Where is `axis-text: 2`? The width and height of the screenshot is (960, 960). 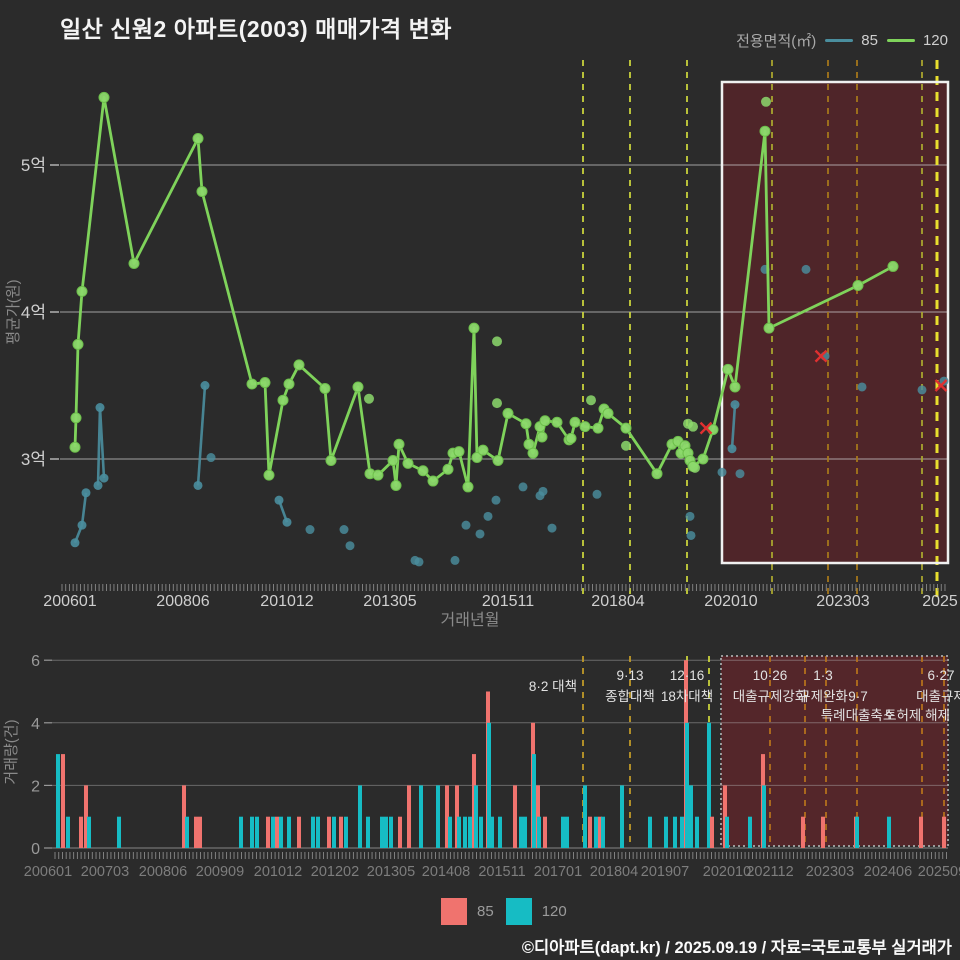 axis-text: 2 is located at coordinates (35, 786).